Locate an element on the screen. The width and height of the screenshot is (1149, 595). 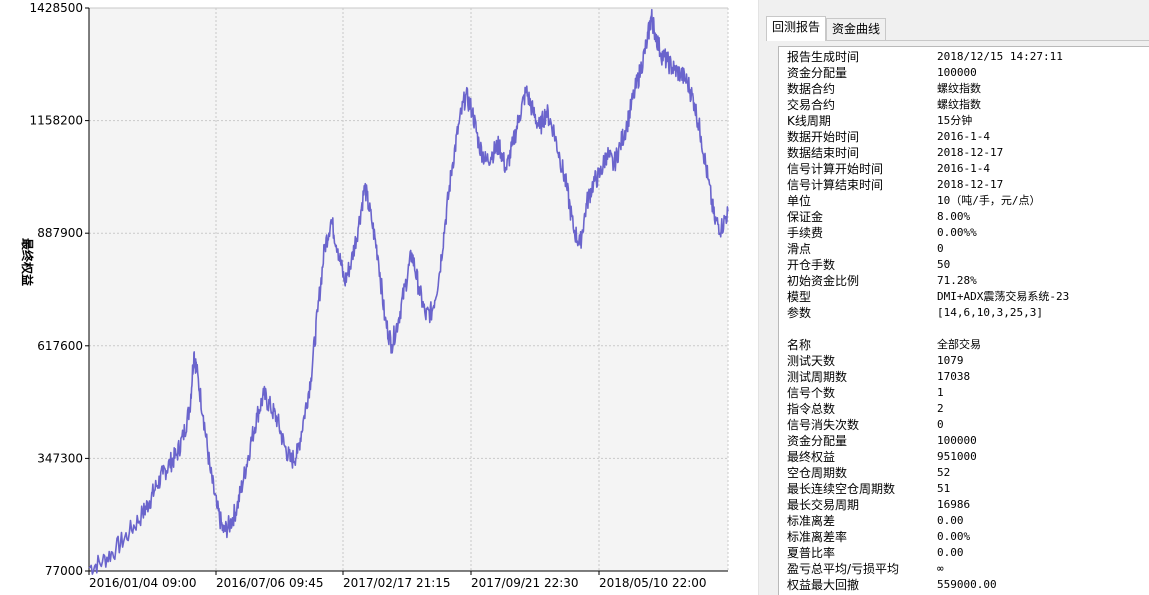
report-value: 559000.00 is located at coordinates (967, 584).